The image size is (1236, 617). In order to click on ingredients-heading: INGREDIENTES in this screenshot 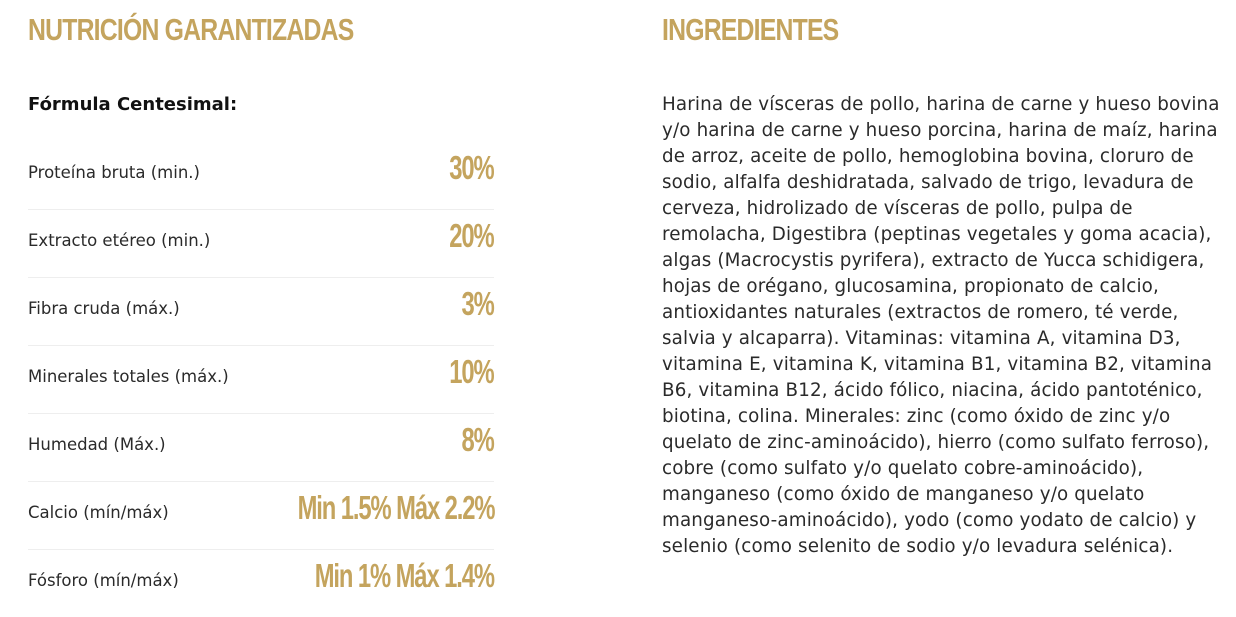, I will do `click(750, 29)`.